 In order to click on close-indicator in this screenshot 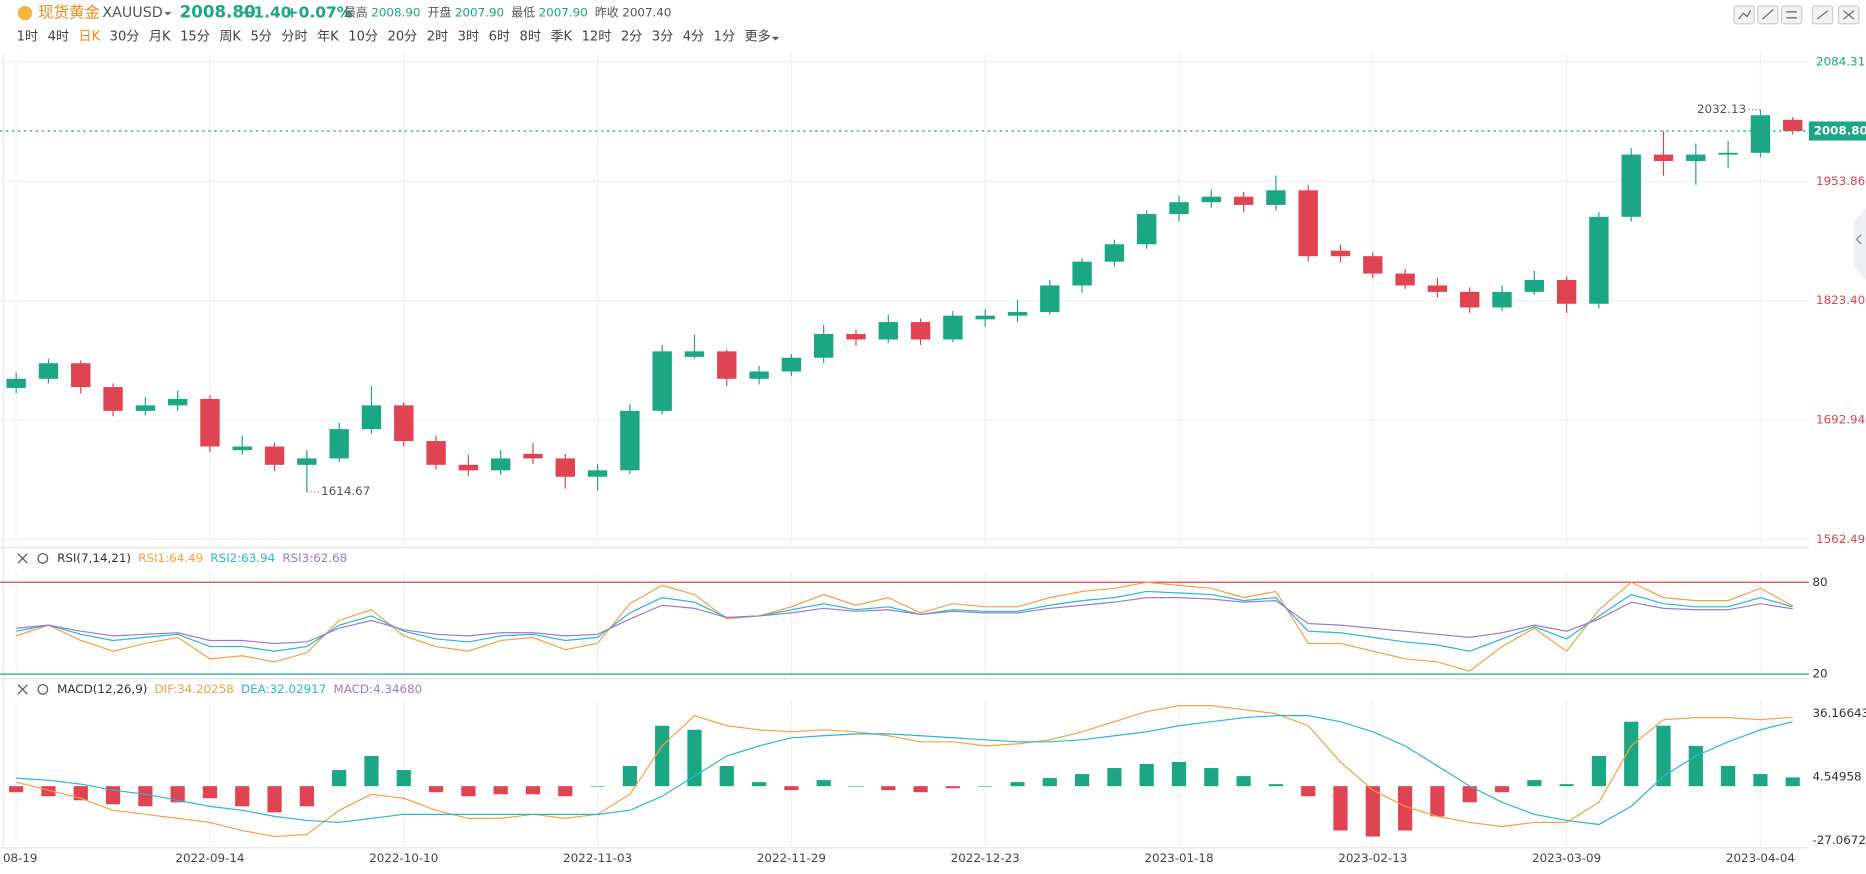, I will do `click(22, 624)`.